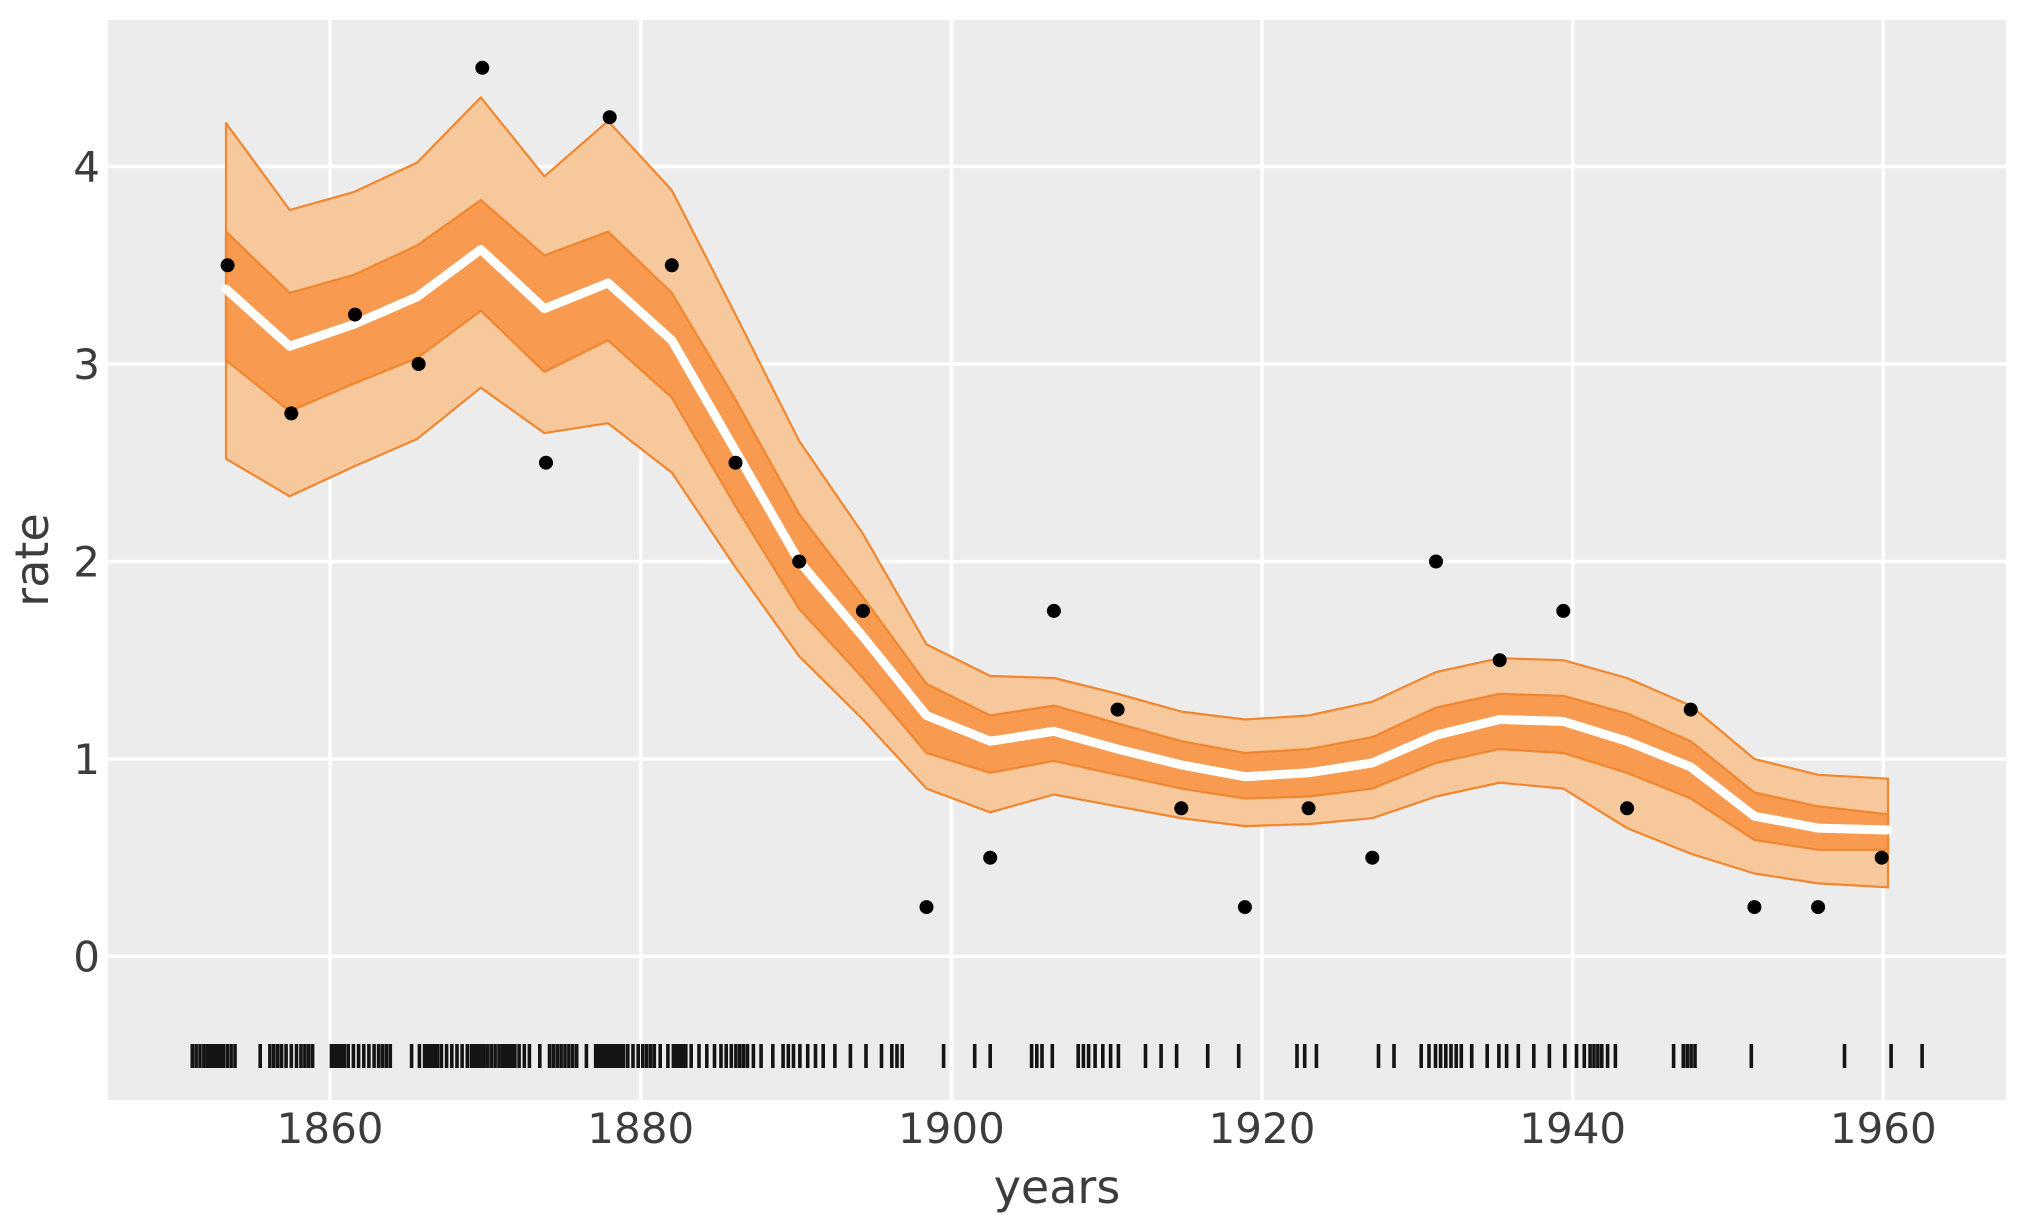 The width and height of the screenshot is (2023, 1223). Describe the element at coordinates (1057, 1187) in the screenshot. I see `x-axis-title: years` at that location.